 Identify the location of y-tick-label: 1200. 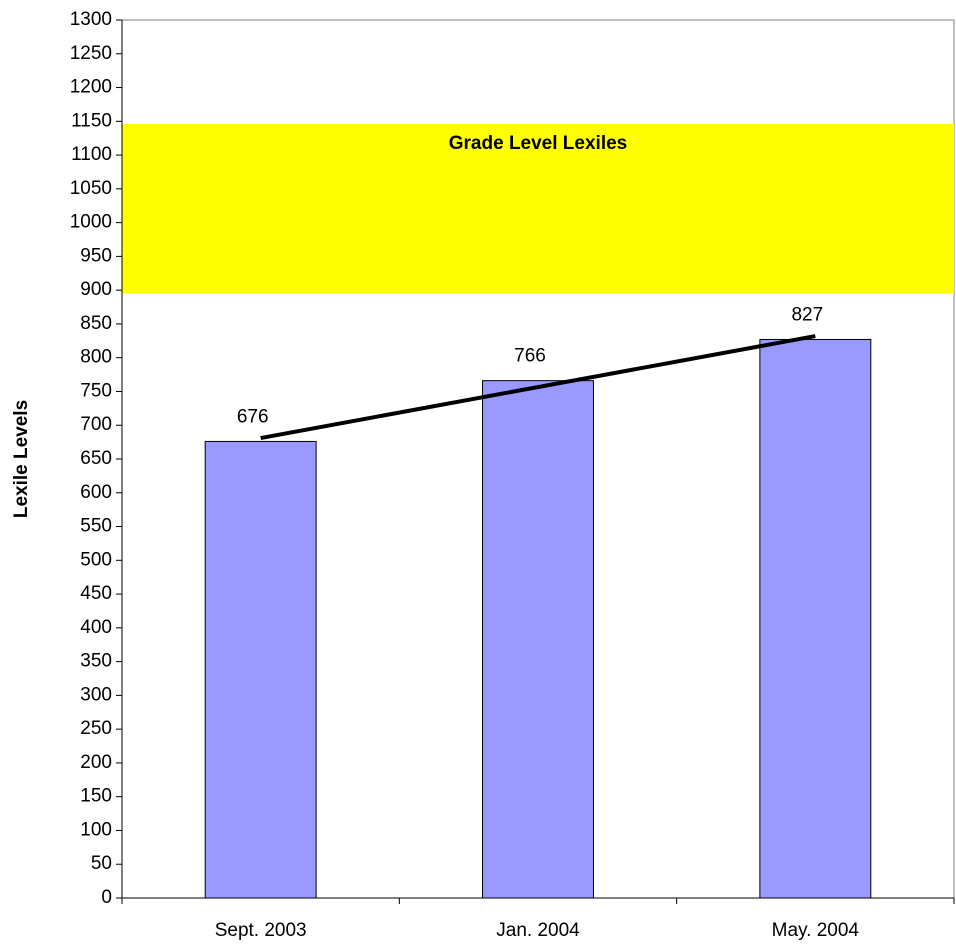
(91, 87).